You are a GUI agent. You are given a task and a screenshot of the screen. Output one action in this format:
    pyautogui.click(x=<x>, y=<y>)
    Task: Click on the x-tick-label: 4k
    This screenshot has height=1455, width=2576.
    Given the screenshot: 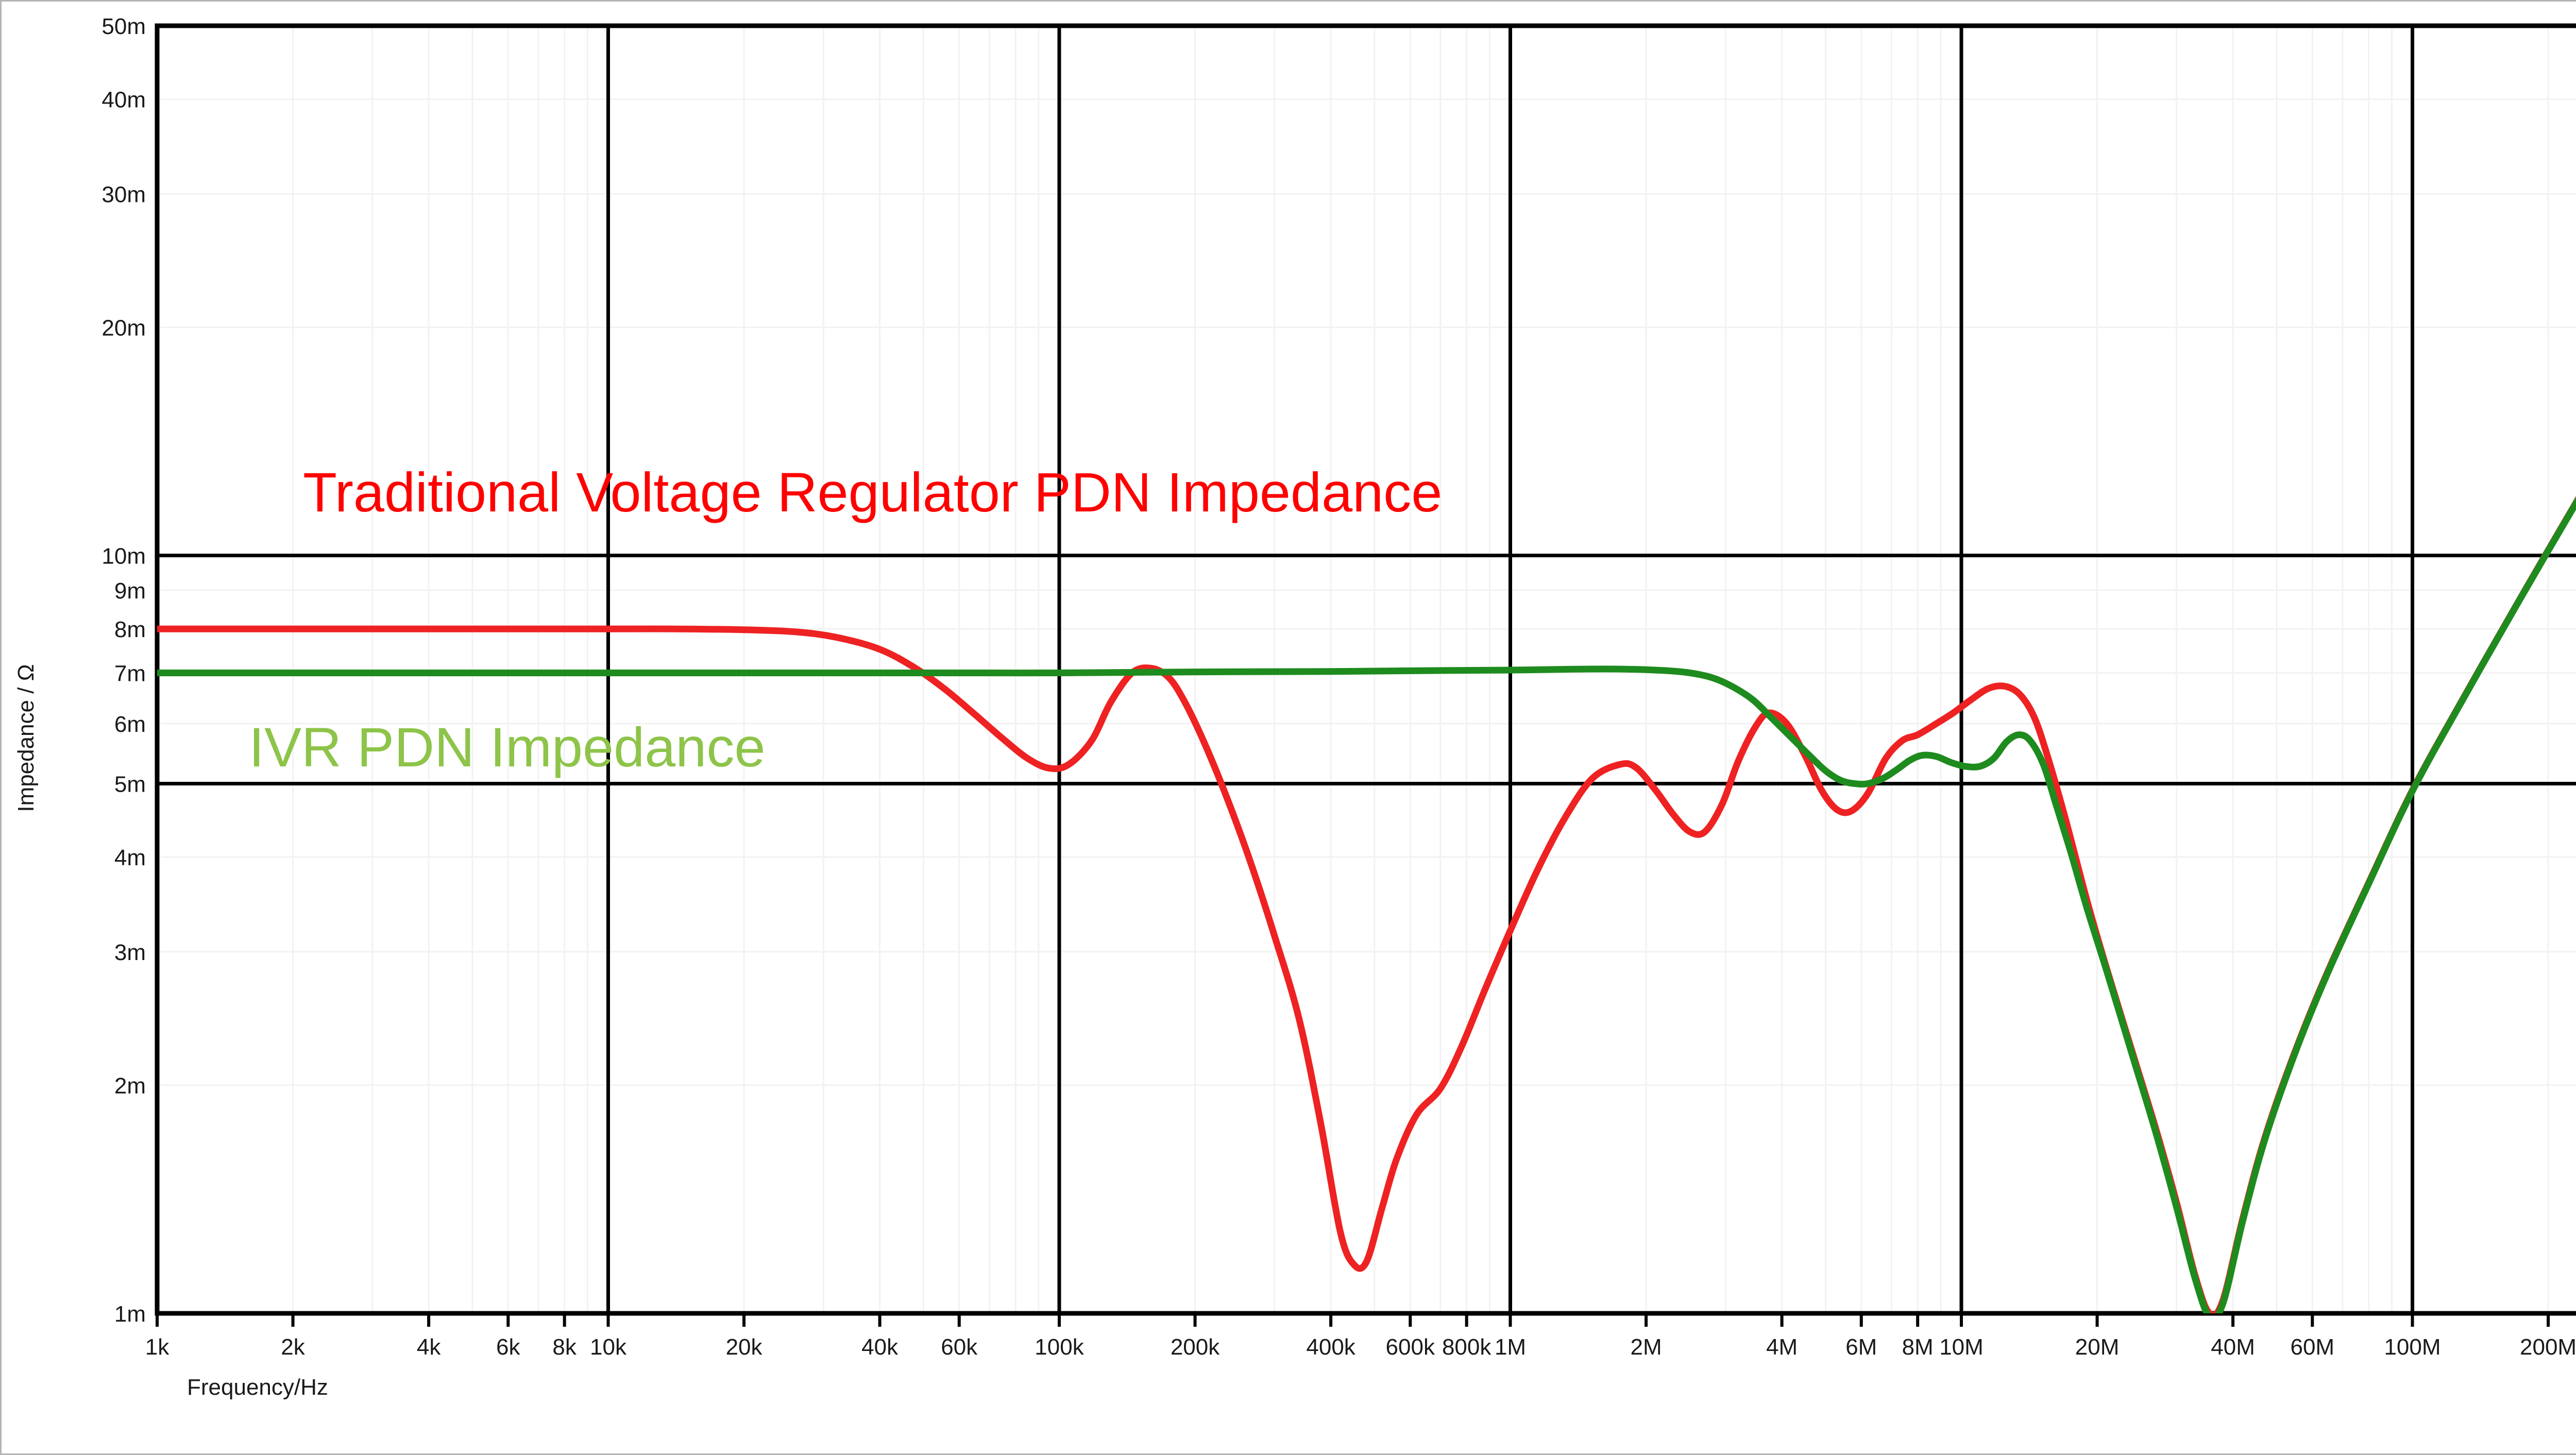 What is the action you would take?
    pyautogui.click(x=429, y=1347)
    